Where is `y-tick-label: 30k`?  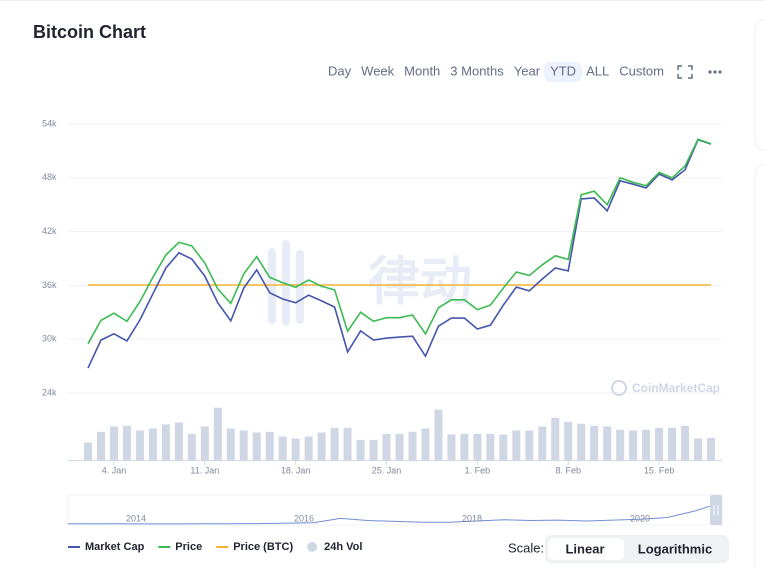
y-tick-label: 30k is located at coordinates (49, 339).